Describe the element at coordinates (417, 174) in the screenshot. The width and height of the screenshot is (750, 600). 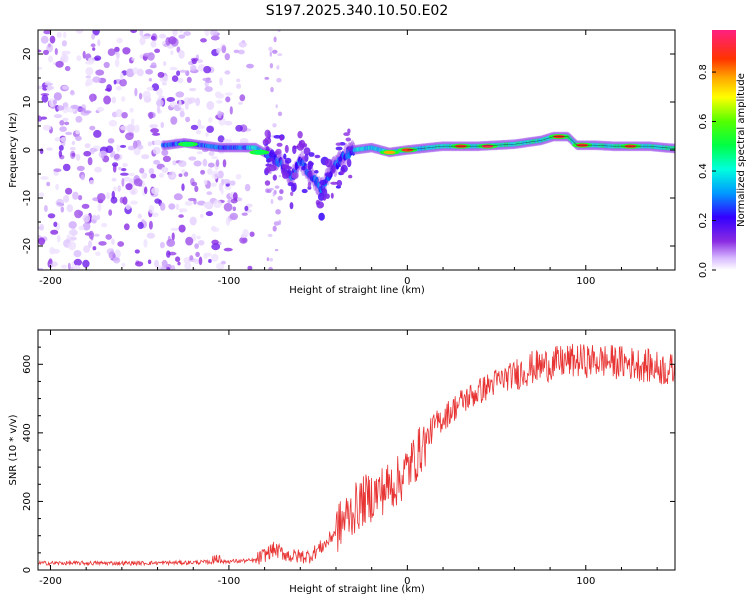
I see `ridge-band` at that location.